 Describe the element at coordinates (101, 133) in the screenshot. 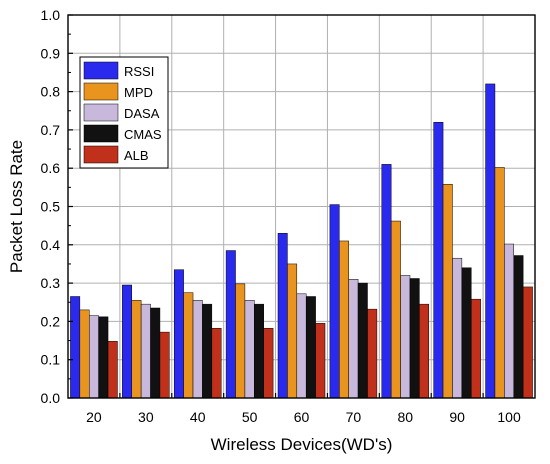

I see `legend-swatch-cmas` at that location.